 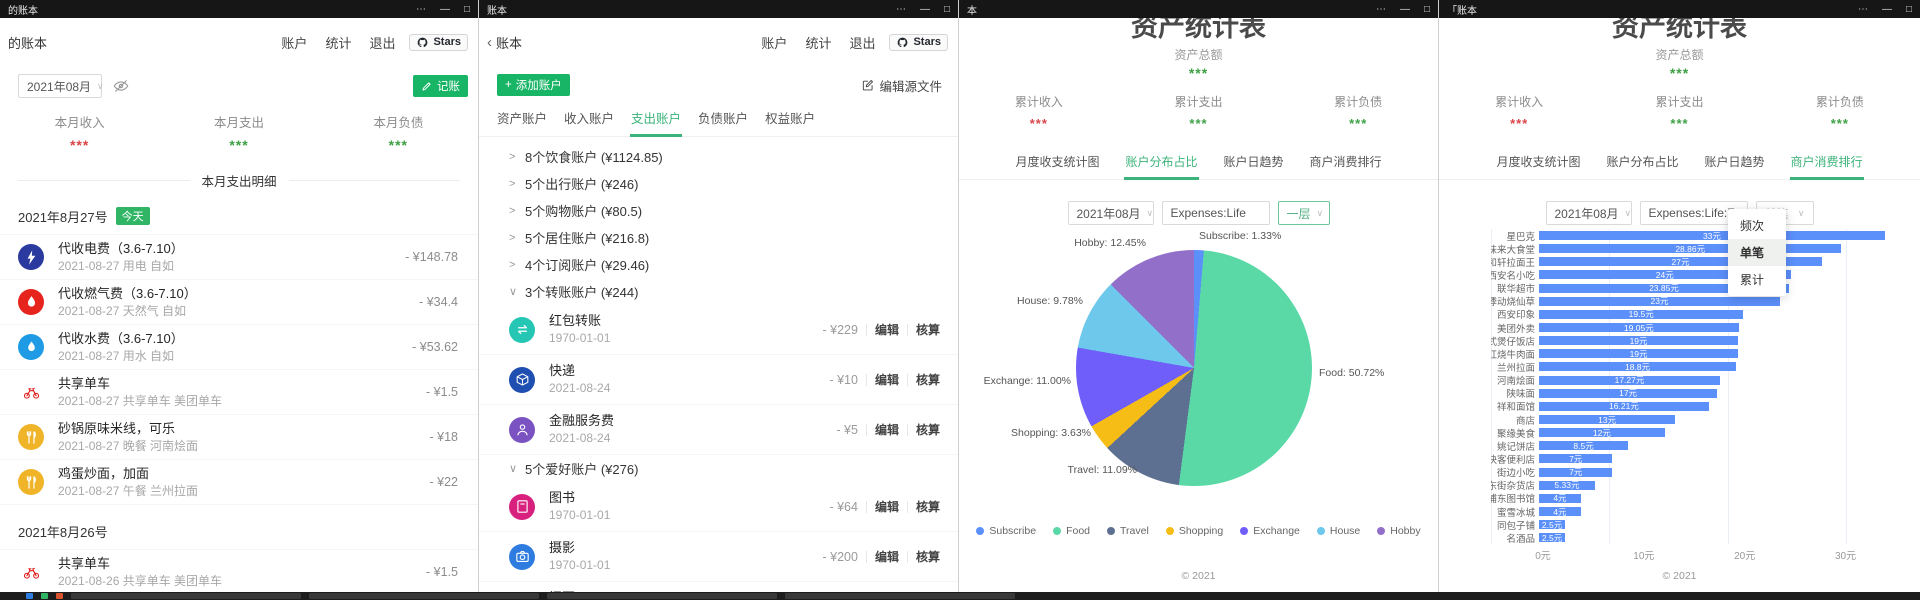 What do you see at coordinates (522, 119) in the screenshot?
I see `account-tab: 资产账户` at bounding box center [522, 119].